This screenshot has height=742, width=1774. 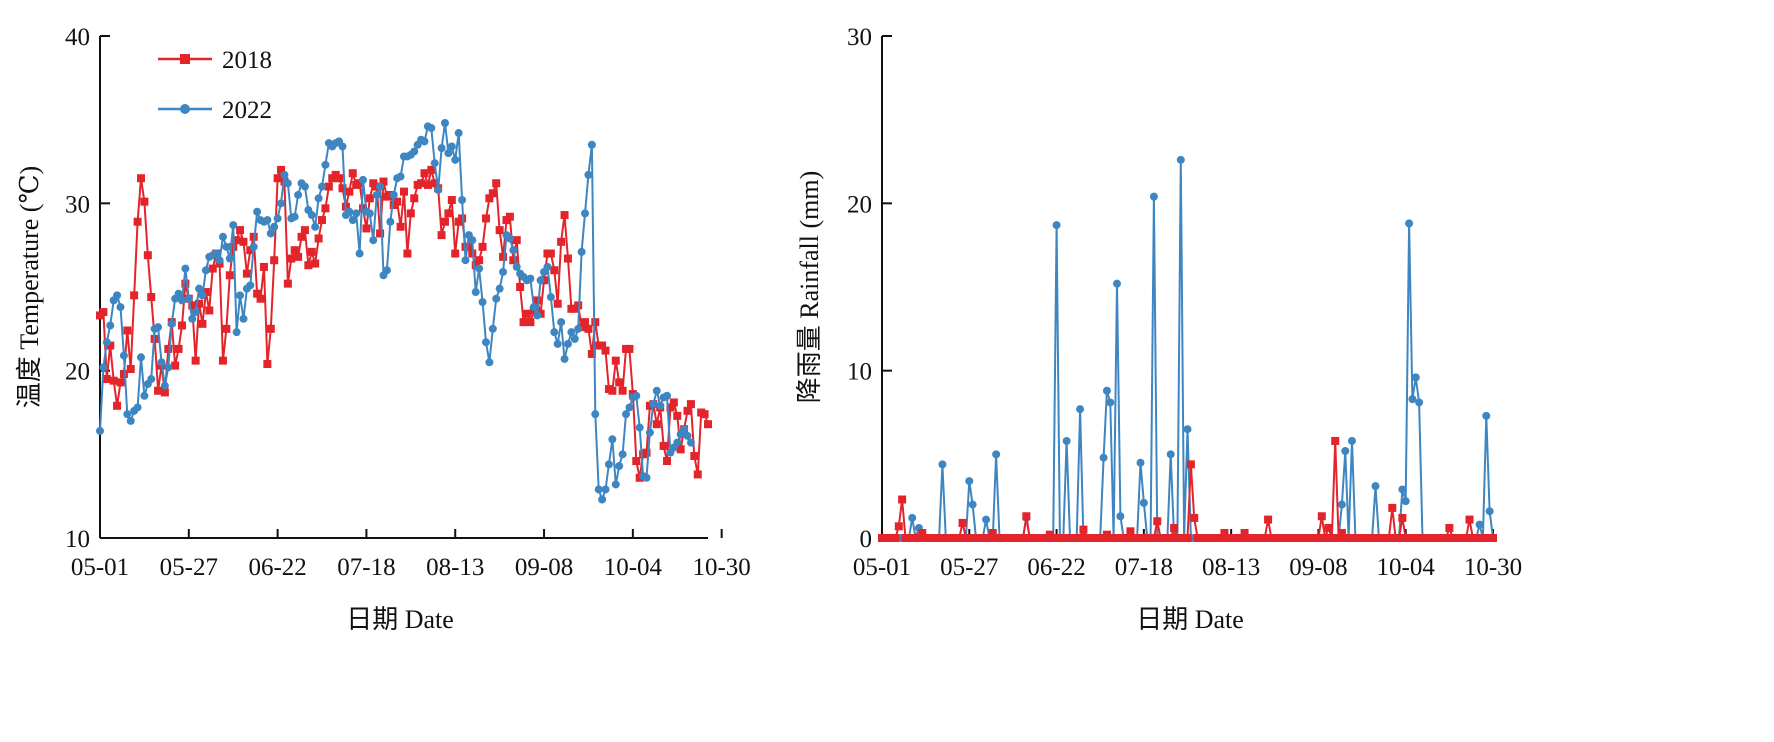 I want to click on y-tick-label: 10, so click(x=859, y=372).